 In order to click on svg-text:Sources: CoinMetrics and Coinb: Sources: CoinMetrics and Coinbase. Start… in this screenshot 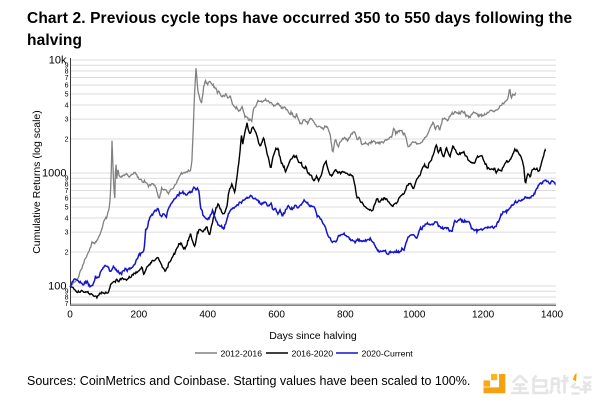, I will do `click(248, 381)`.